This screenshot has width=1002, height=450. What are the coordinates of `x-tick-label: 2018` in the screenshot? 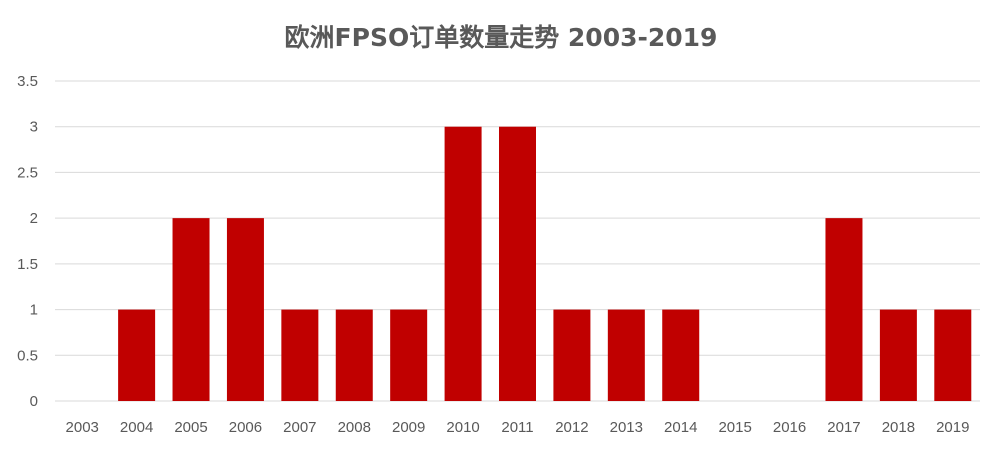 It's located at (898, 427).